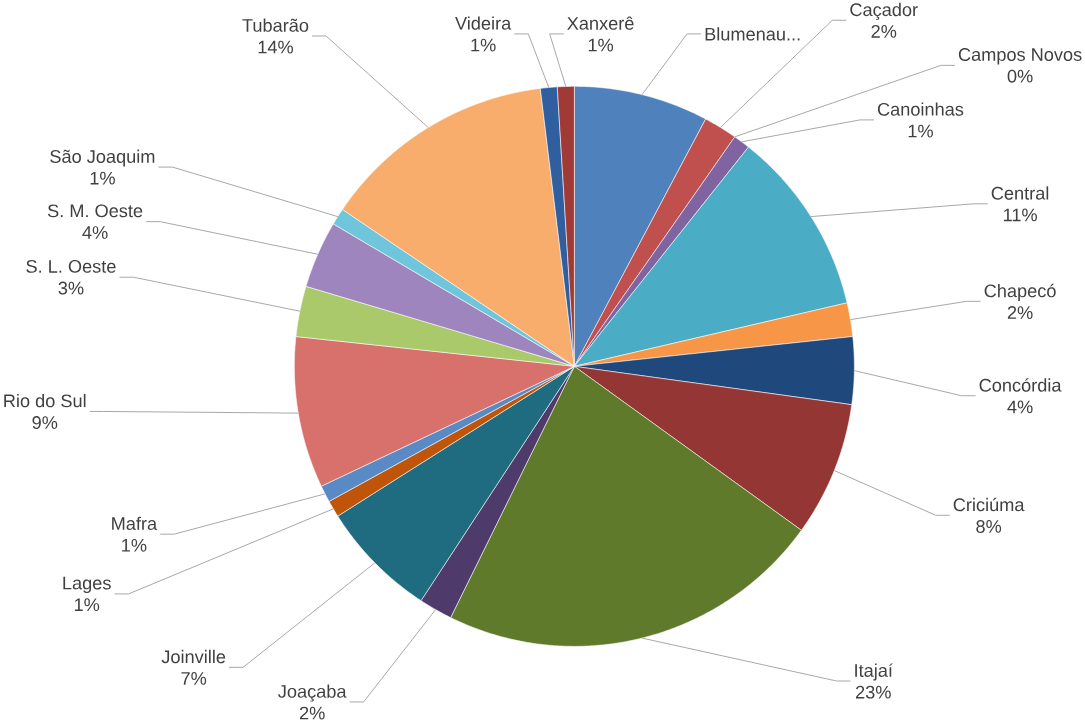 The width and height of the screenshot is (1085, 722). What do you see at coordinates (71, 288) in the screenshot?
I see `data-label: 3%` at bounding box center [71, 288].